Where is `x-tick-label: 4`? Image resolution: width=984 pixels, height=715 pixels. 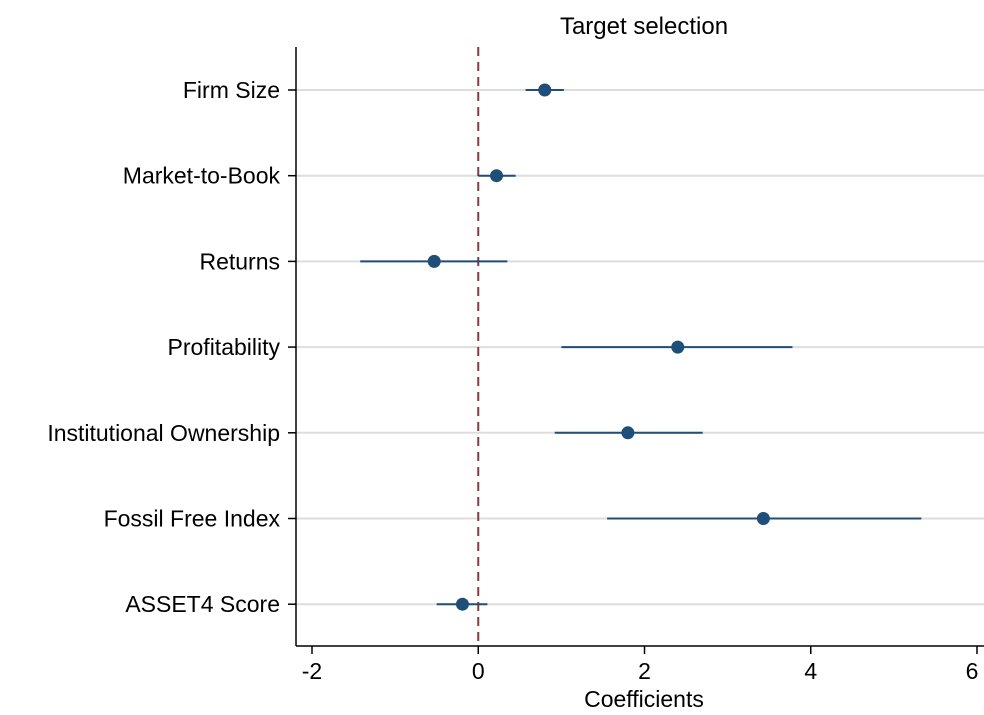
x-tick-label: 4 is located at coordinates (810, 671).